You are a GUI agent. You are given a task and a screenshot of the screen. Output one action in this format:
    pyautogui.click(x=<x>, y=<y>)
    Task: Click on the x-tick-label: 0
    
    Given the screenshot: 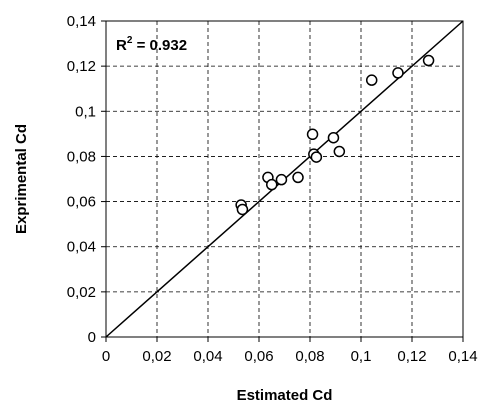 What is the action you would take?
    pyautogui.click(x=106, y=356)
    